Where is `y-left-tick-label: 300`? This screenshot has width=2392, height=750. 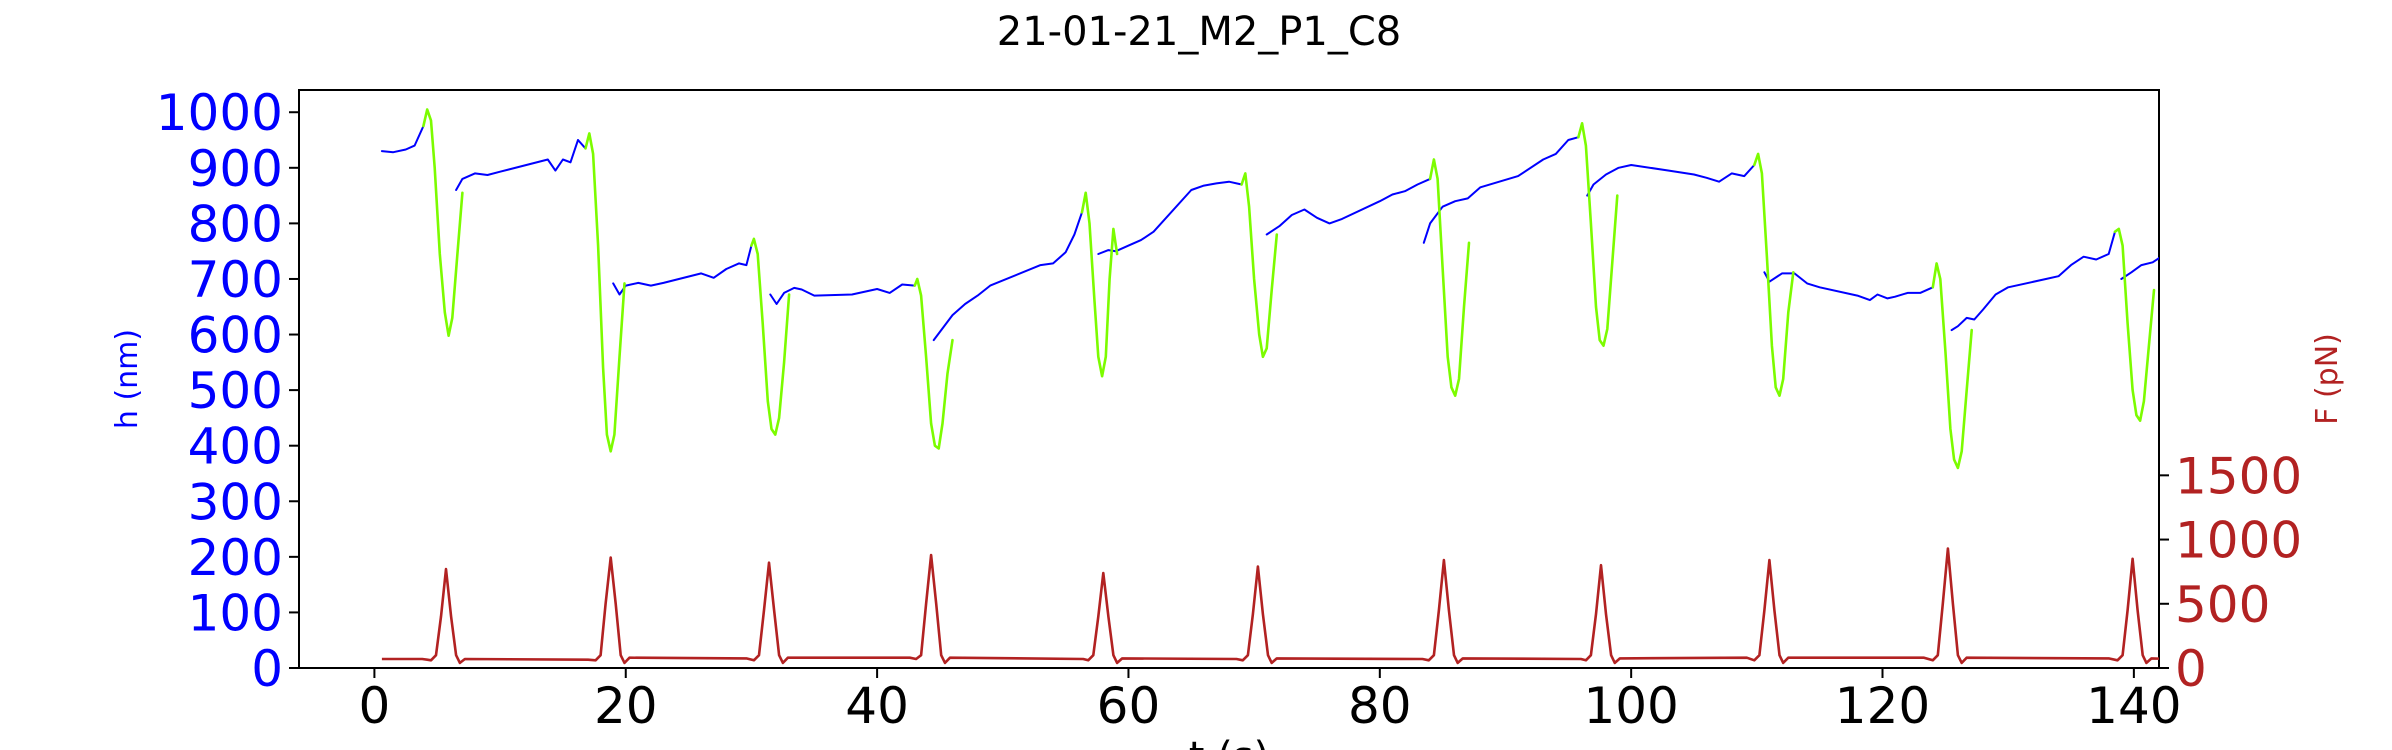
y-left-tick-label: 300 is located at coordinates (235, 502).